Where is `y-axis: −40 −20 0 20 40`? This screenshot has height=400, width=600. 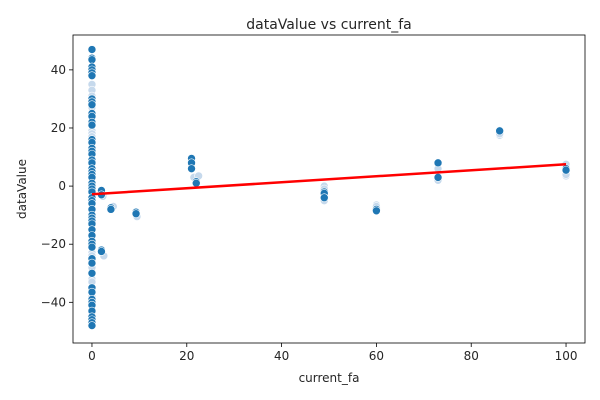 y-axis: −40 −20 0 20 40 is located at coordinates (57, 186).